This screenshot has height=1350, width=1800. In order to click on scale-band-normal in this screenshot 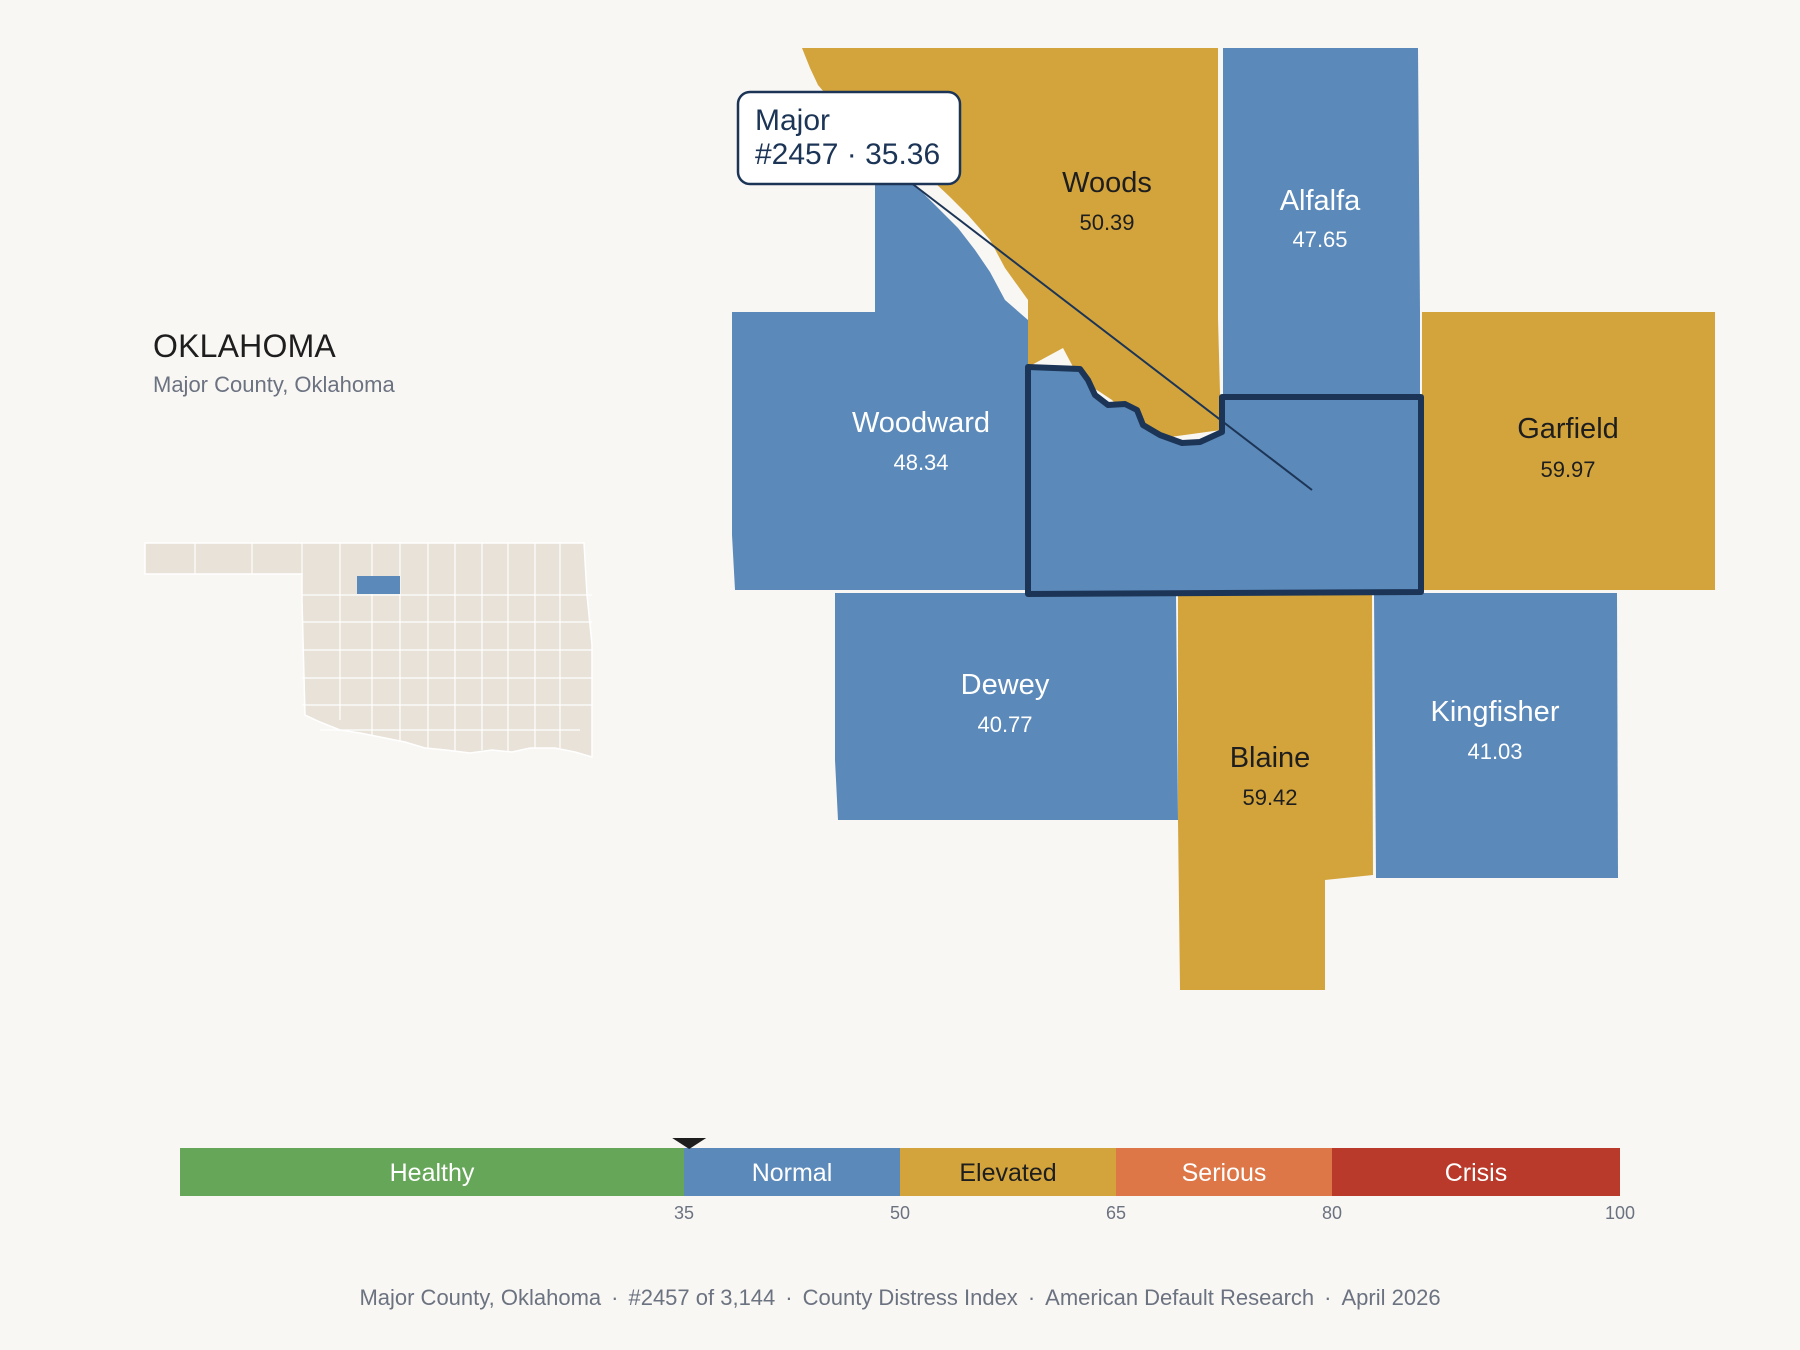, I will do `click(792, 1172)`.